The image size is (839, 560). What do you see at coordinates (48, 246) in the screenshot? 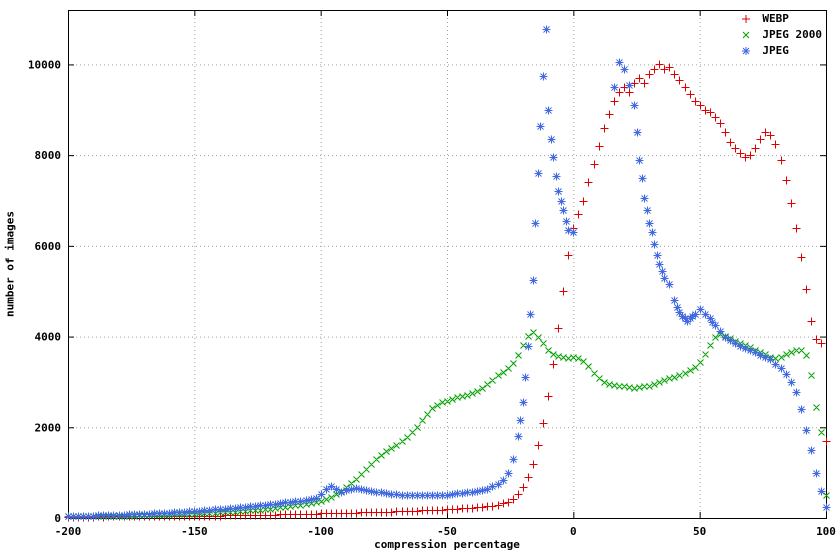
I see `y-tick-label: 6000` at bounding box center [48, 246].